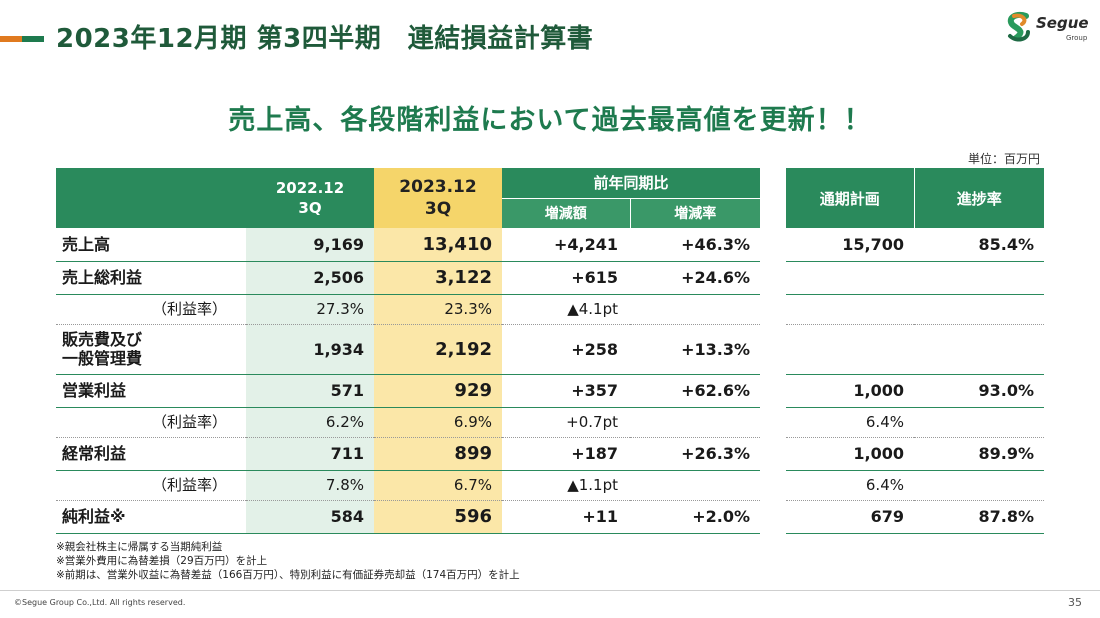 The height and width of the screenshot is (618, 1100). Describe the element at coordinates (566, 422) in the screenshot. I see `diff-value: +0.7pt` at that location.